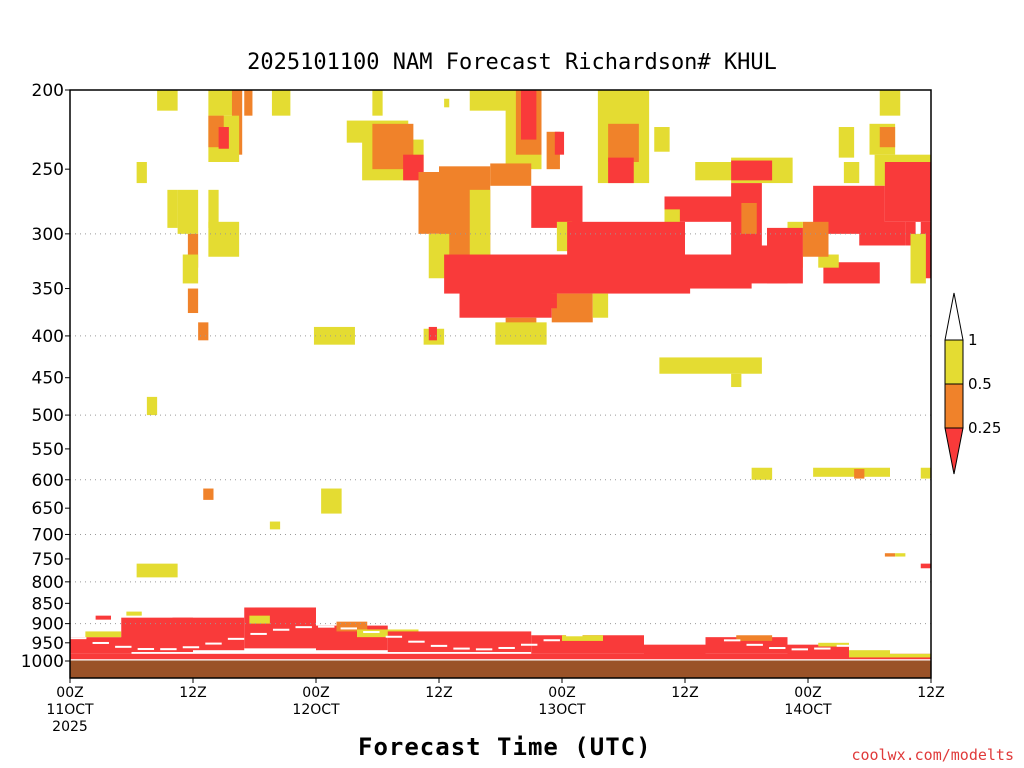 The width and height of the screenshot is (1024, 768). What do you see at coordinates (48, 337) in the screenshot?
I see `y-tick-label: 400` at bounding box center [48, 337].